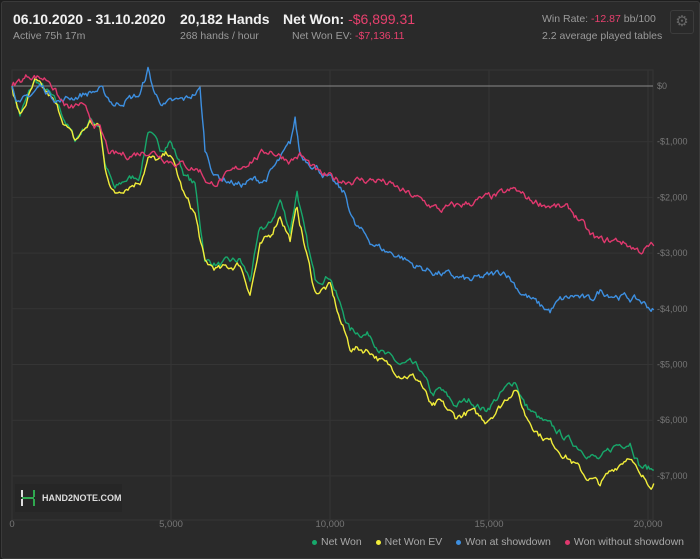 This screenshot has height=559, width=700. Describe the element at coordinates (672, 365) in the screenshot. I see `y-tick-label: -$5,000` at that location.